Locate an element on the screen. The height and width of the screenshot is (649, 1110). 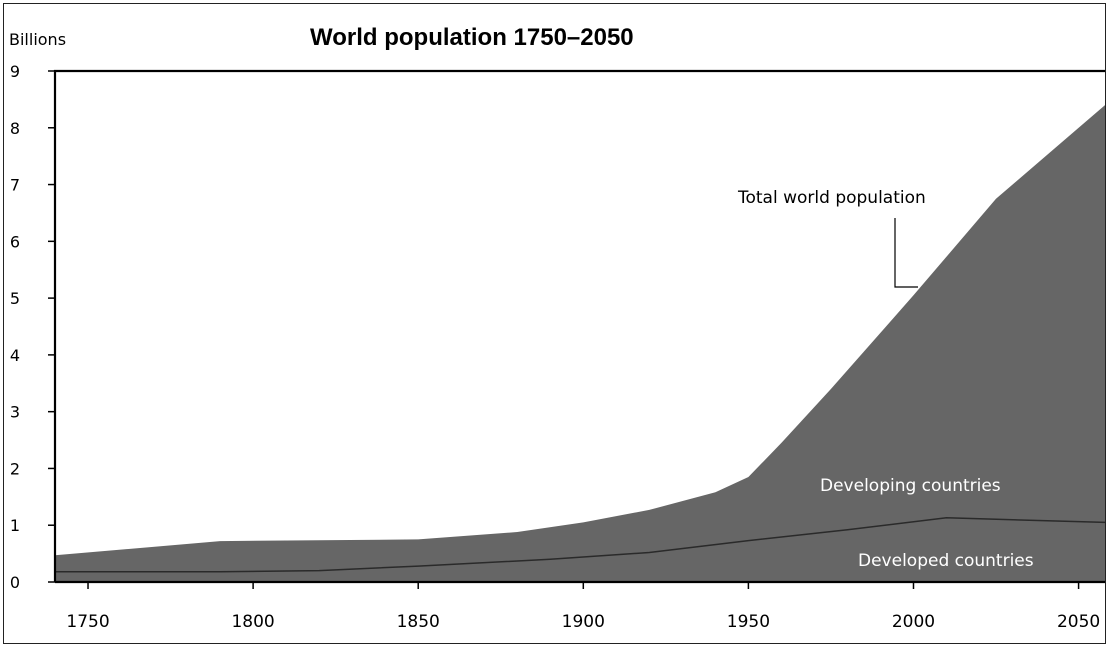
y-tick-label: 7 is located at coordinates (15, 185).